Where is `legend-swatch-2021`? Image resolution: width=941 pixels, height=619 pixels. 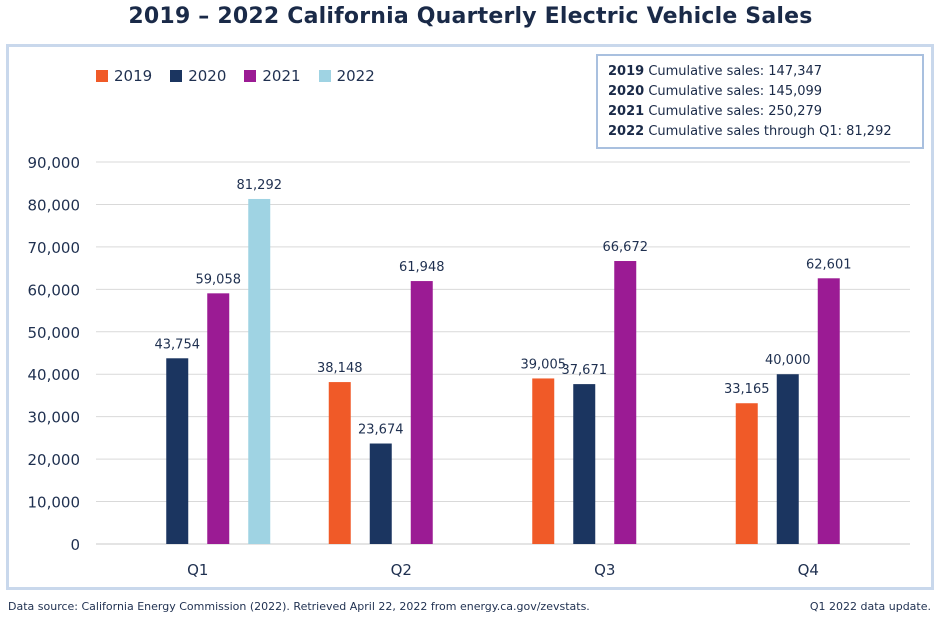
legend-swatch-2021 is located at coordinates (250, 76).